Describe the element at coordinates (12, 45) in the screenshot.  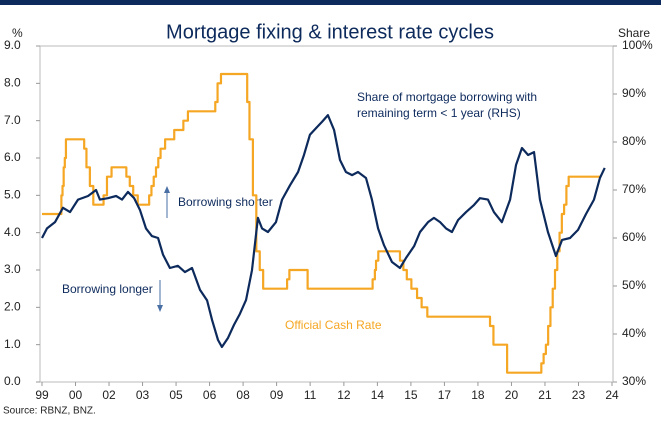
I see `y-tick-label: 9.0` at that location.